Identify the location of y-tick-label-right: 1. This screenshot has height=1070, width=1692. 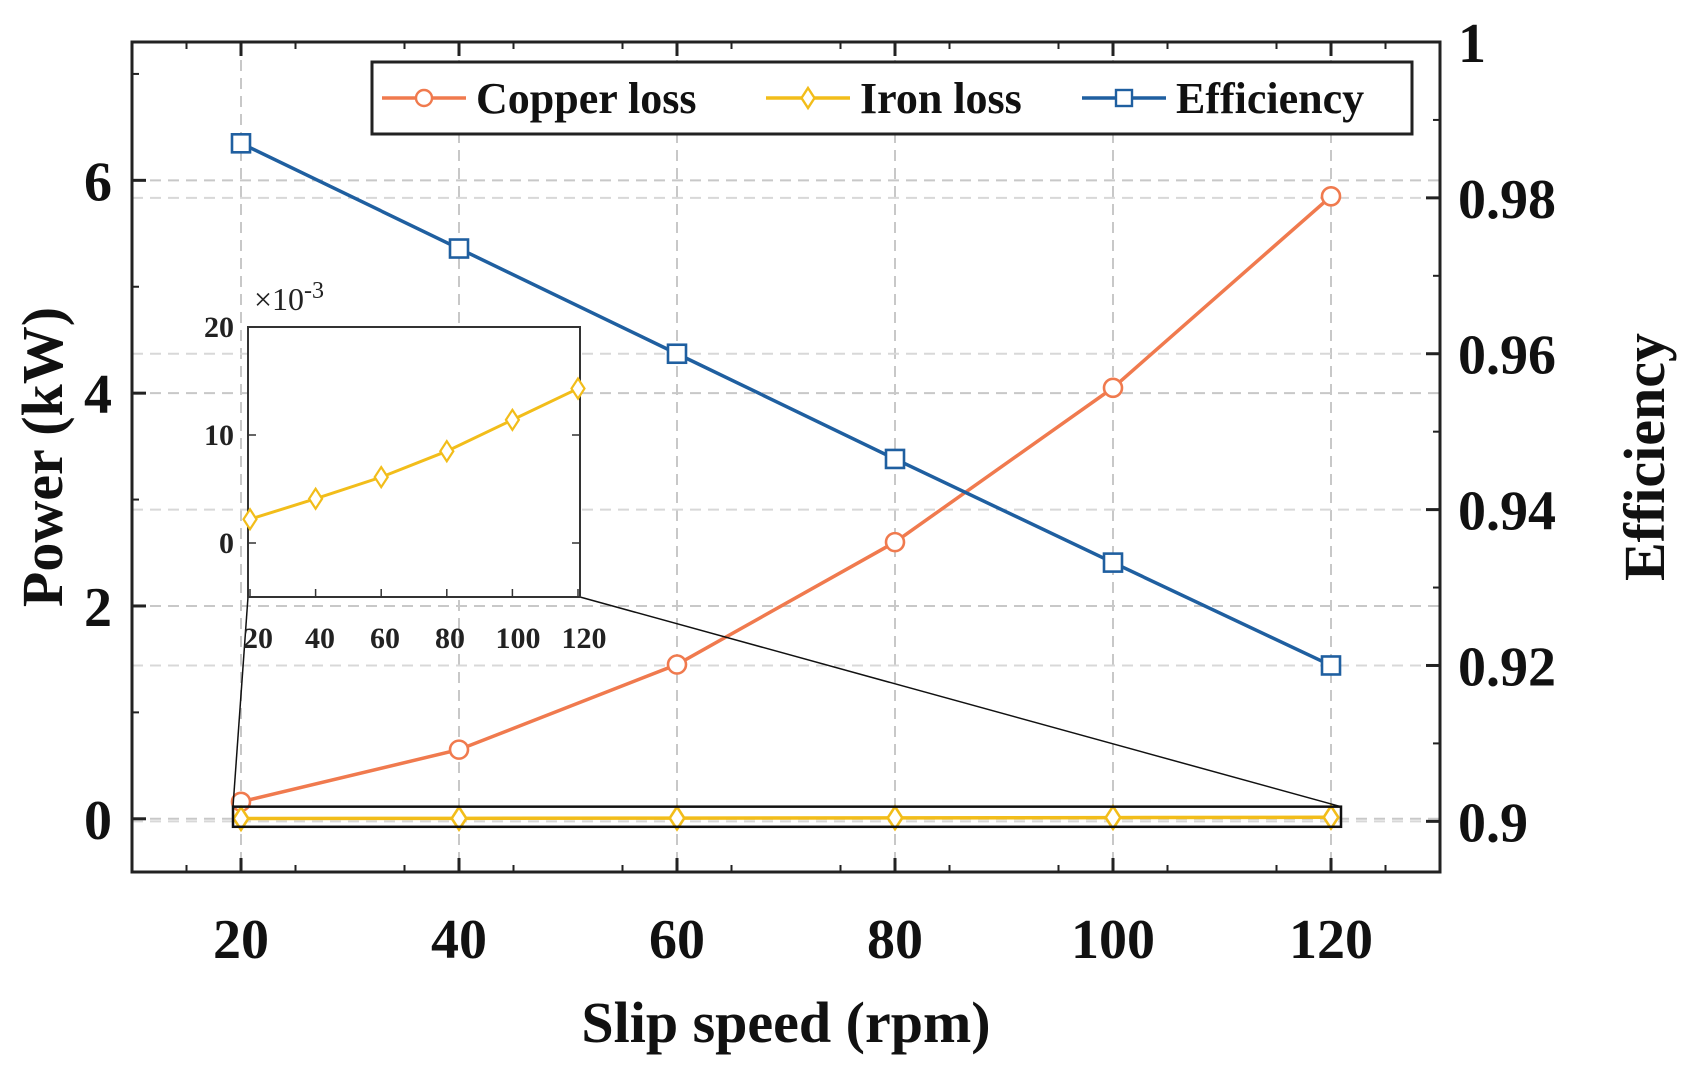
(1472, 44).